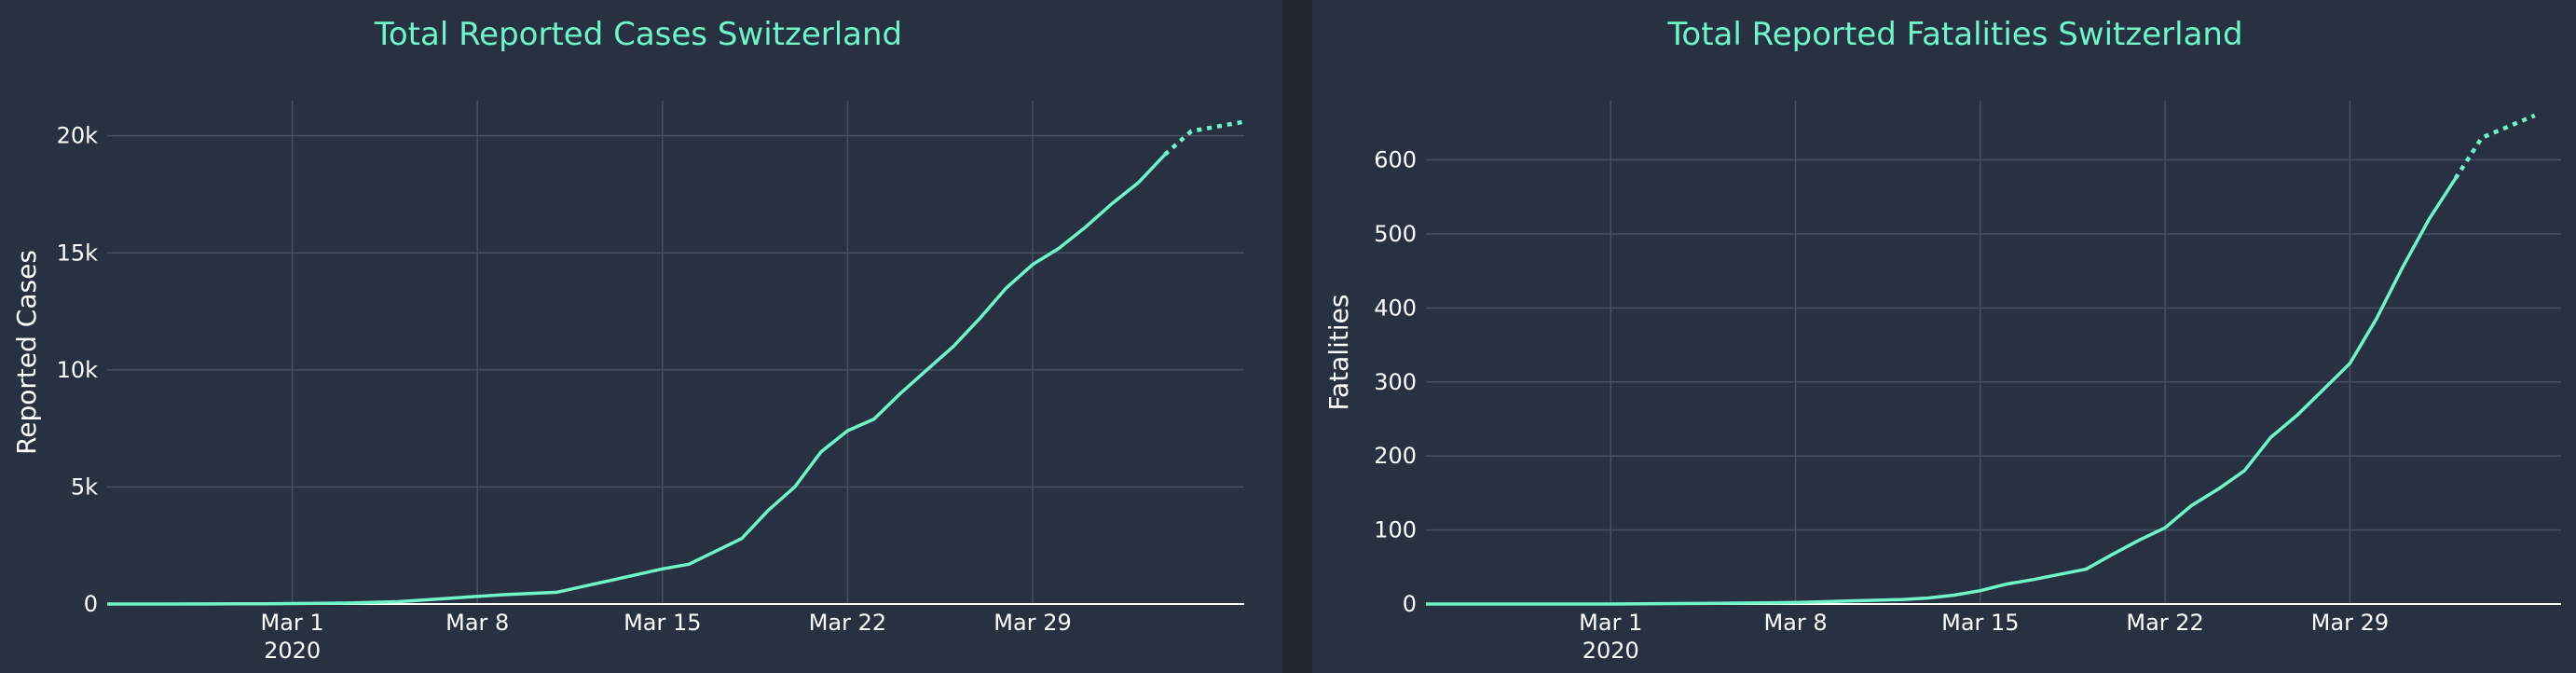 This screenshot has width=2576, height=673. What do you see at coordinates (1395, 456) in the screenshot?
I see `y-tick-label: 200` at bounding box center [1395, 456].